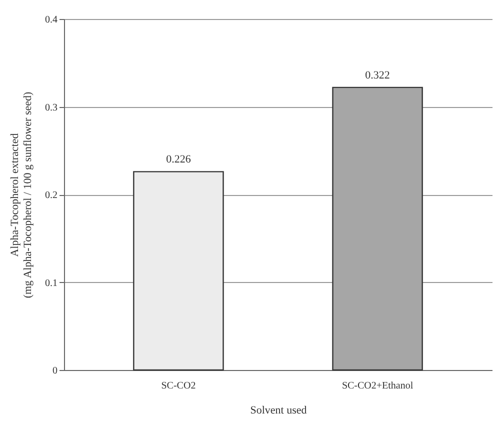  I want to click on y-tick-label: 0.2, so click(51, 195).